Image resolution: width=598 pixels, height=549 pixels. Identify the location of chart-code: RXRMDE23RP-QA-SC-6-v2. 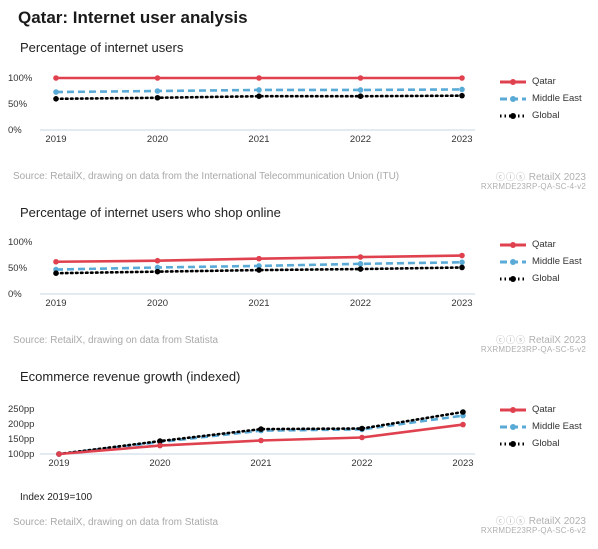
(533, 530).